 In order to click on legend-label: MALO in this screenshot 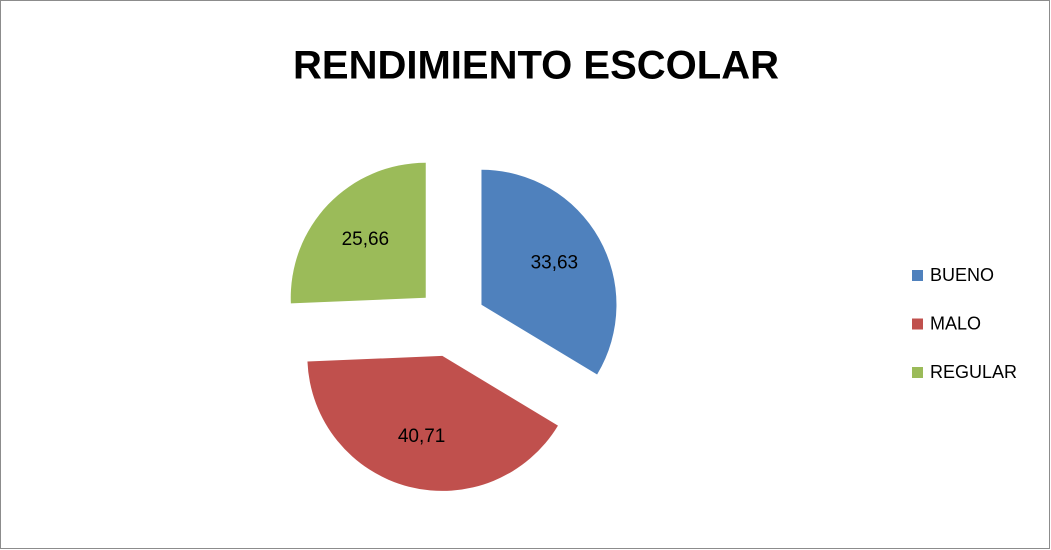, I will do `click(955, 323)`.